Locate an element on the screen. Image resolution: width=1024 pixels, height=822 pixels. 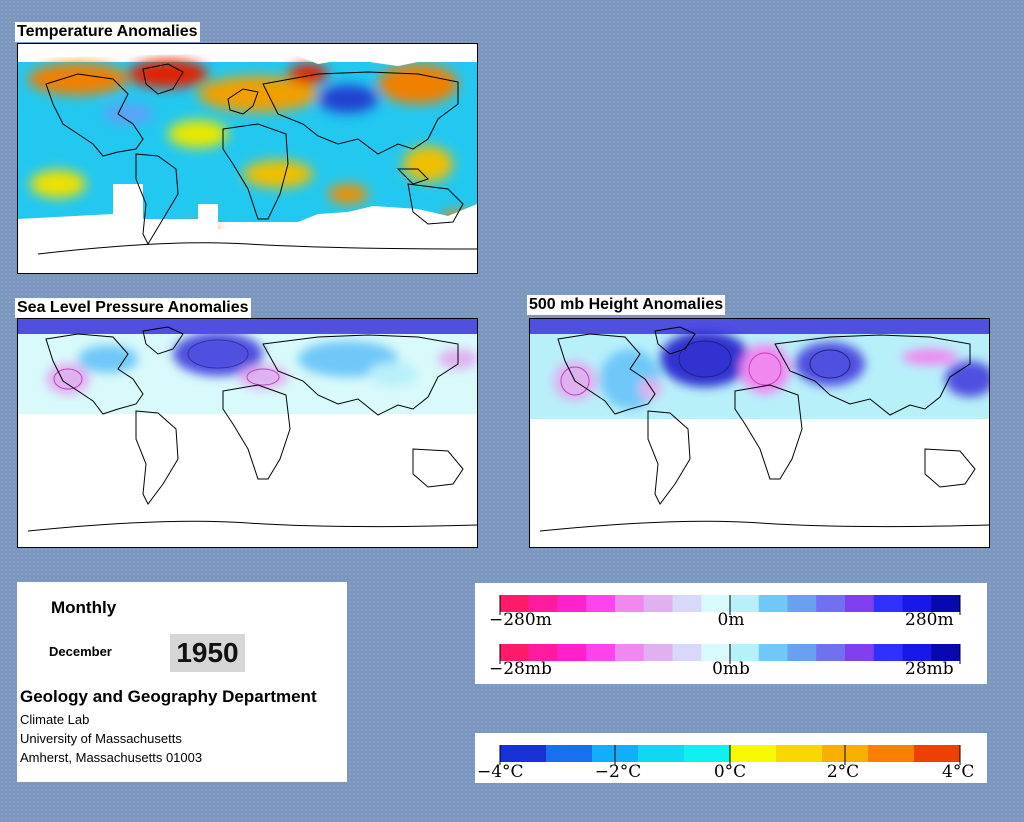
temperature-legend-panel: −4°C −2°C 0°C 2°C 4°C is located at coordinates (731, 758).